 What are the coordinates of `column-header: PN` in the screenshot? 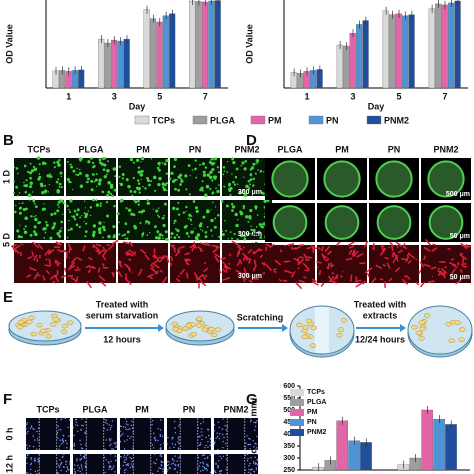 It's located at (195, 149).